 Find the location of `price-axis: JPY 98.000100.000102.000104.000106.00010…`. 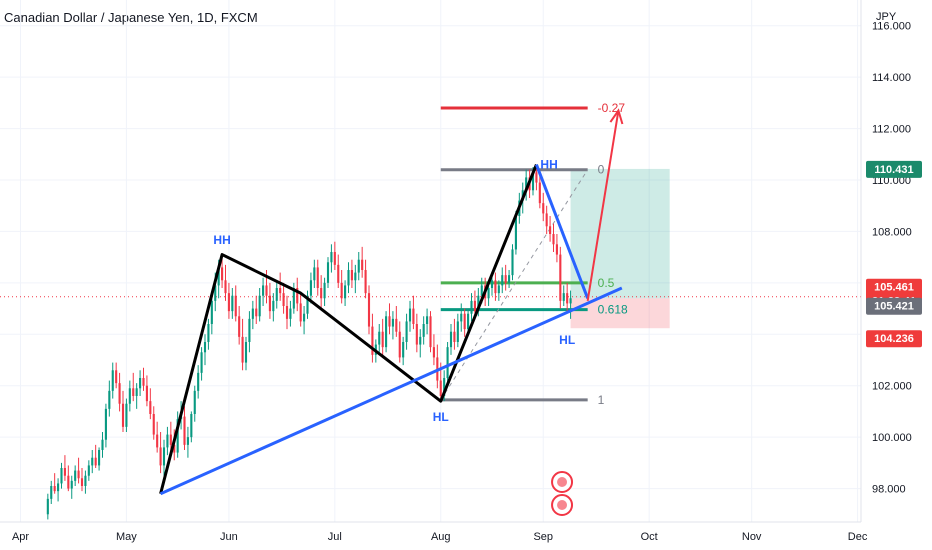

price-axis: JPY 98.000100.000102.000104.000106.00010… is located at coordinates (896, 261).